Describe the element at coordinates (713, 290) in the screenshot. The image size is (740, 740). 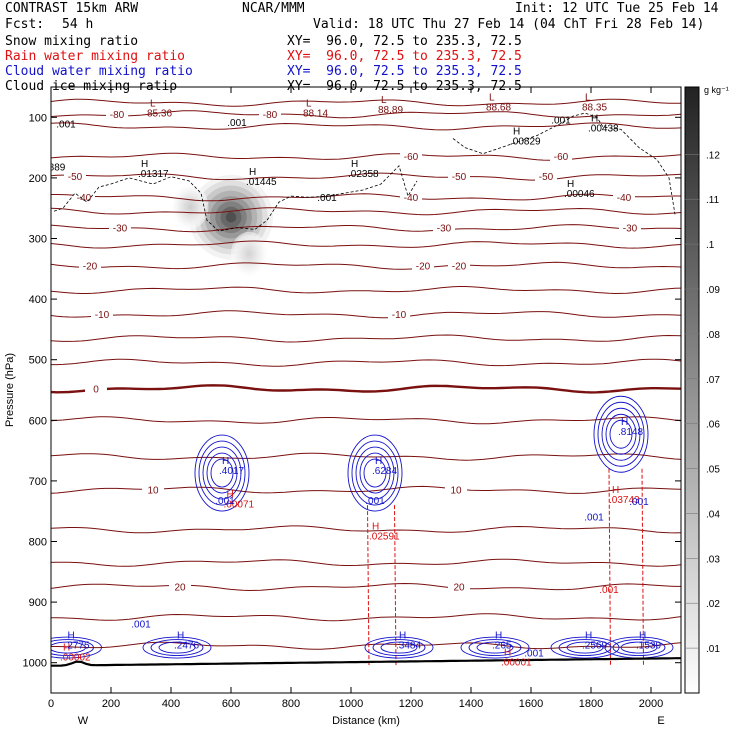
I see `colorbar-tick-label: .09` at that location.